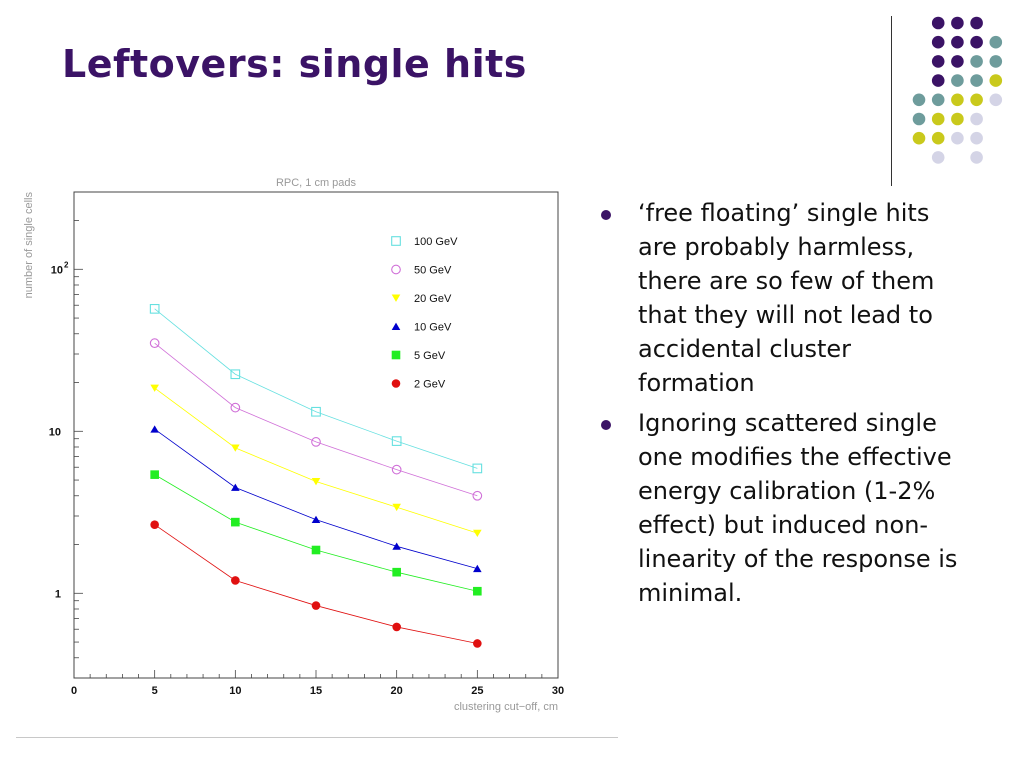 The width and height of the screenshot is (1024, 768). What do you see at coordinates (957, 90) in the screenshot?
I see `decorative-dot-grid` at bounding box center [957, 90].